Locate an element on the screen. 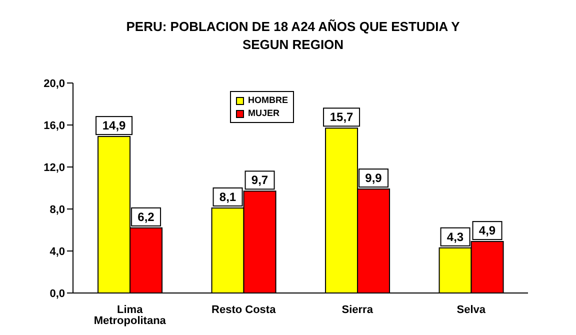 This screenshot has height=335, width=576. y-tick-label: 12,0 is located at coordinates (54, 168).